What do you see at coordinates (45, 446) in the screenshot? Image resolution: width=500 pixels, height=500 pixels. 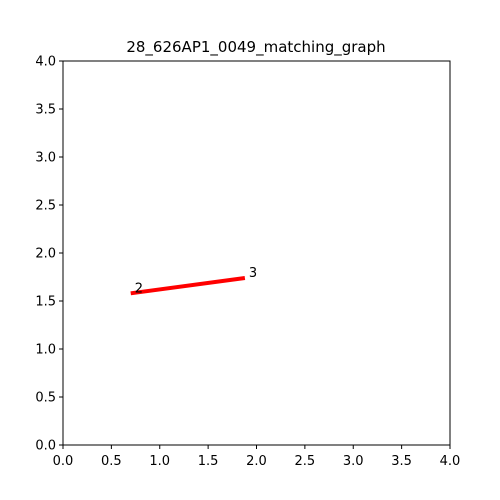 I see `y-tick-label: 0.0` at bounding box center [45, 446].